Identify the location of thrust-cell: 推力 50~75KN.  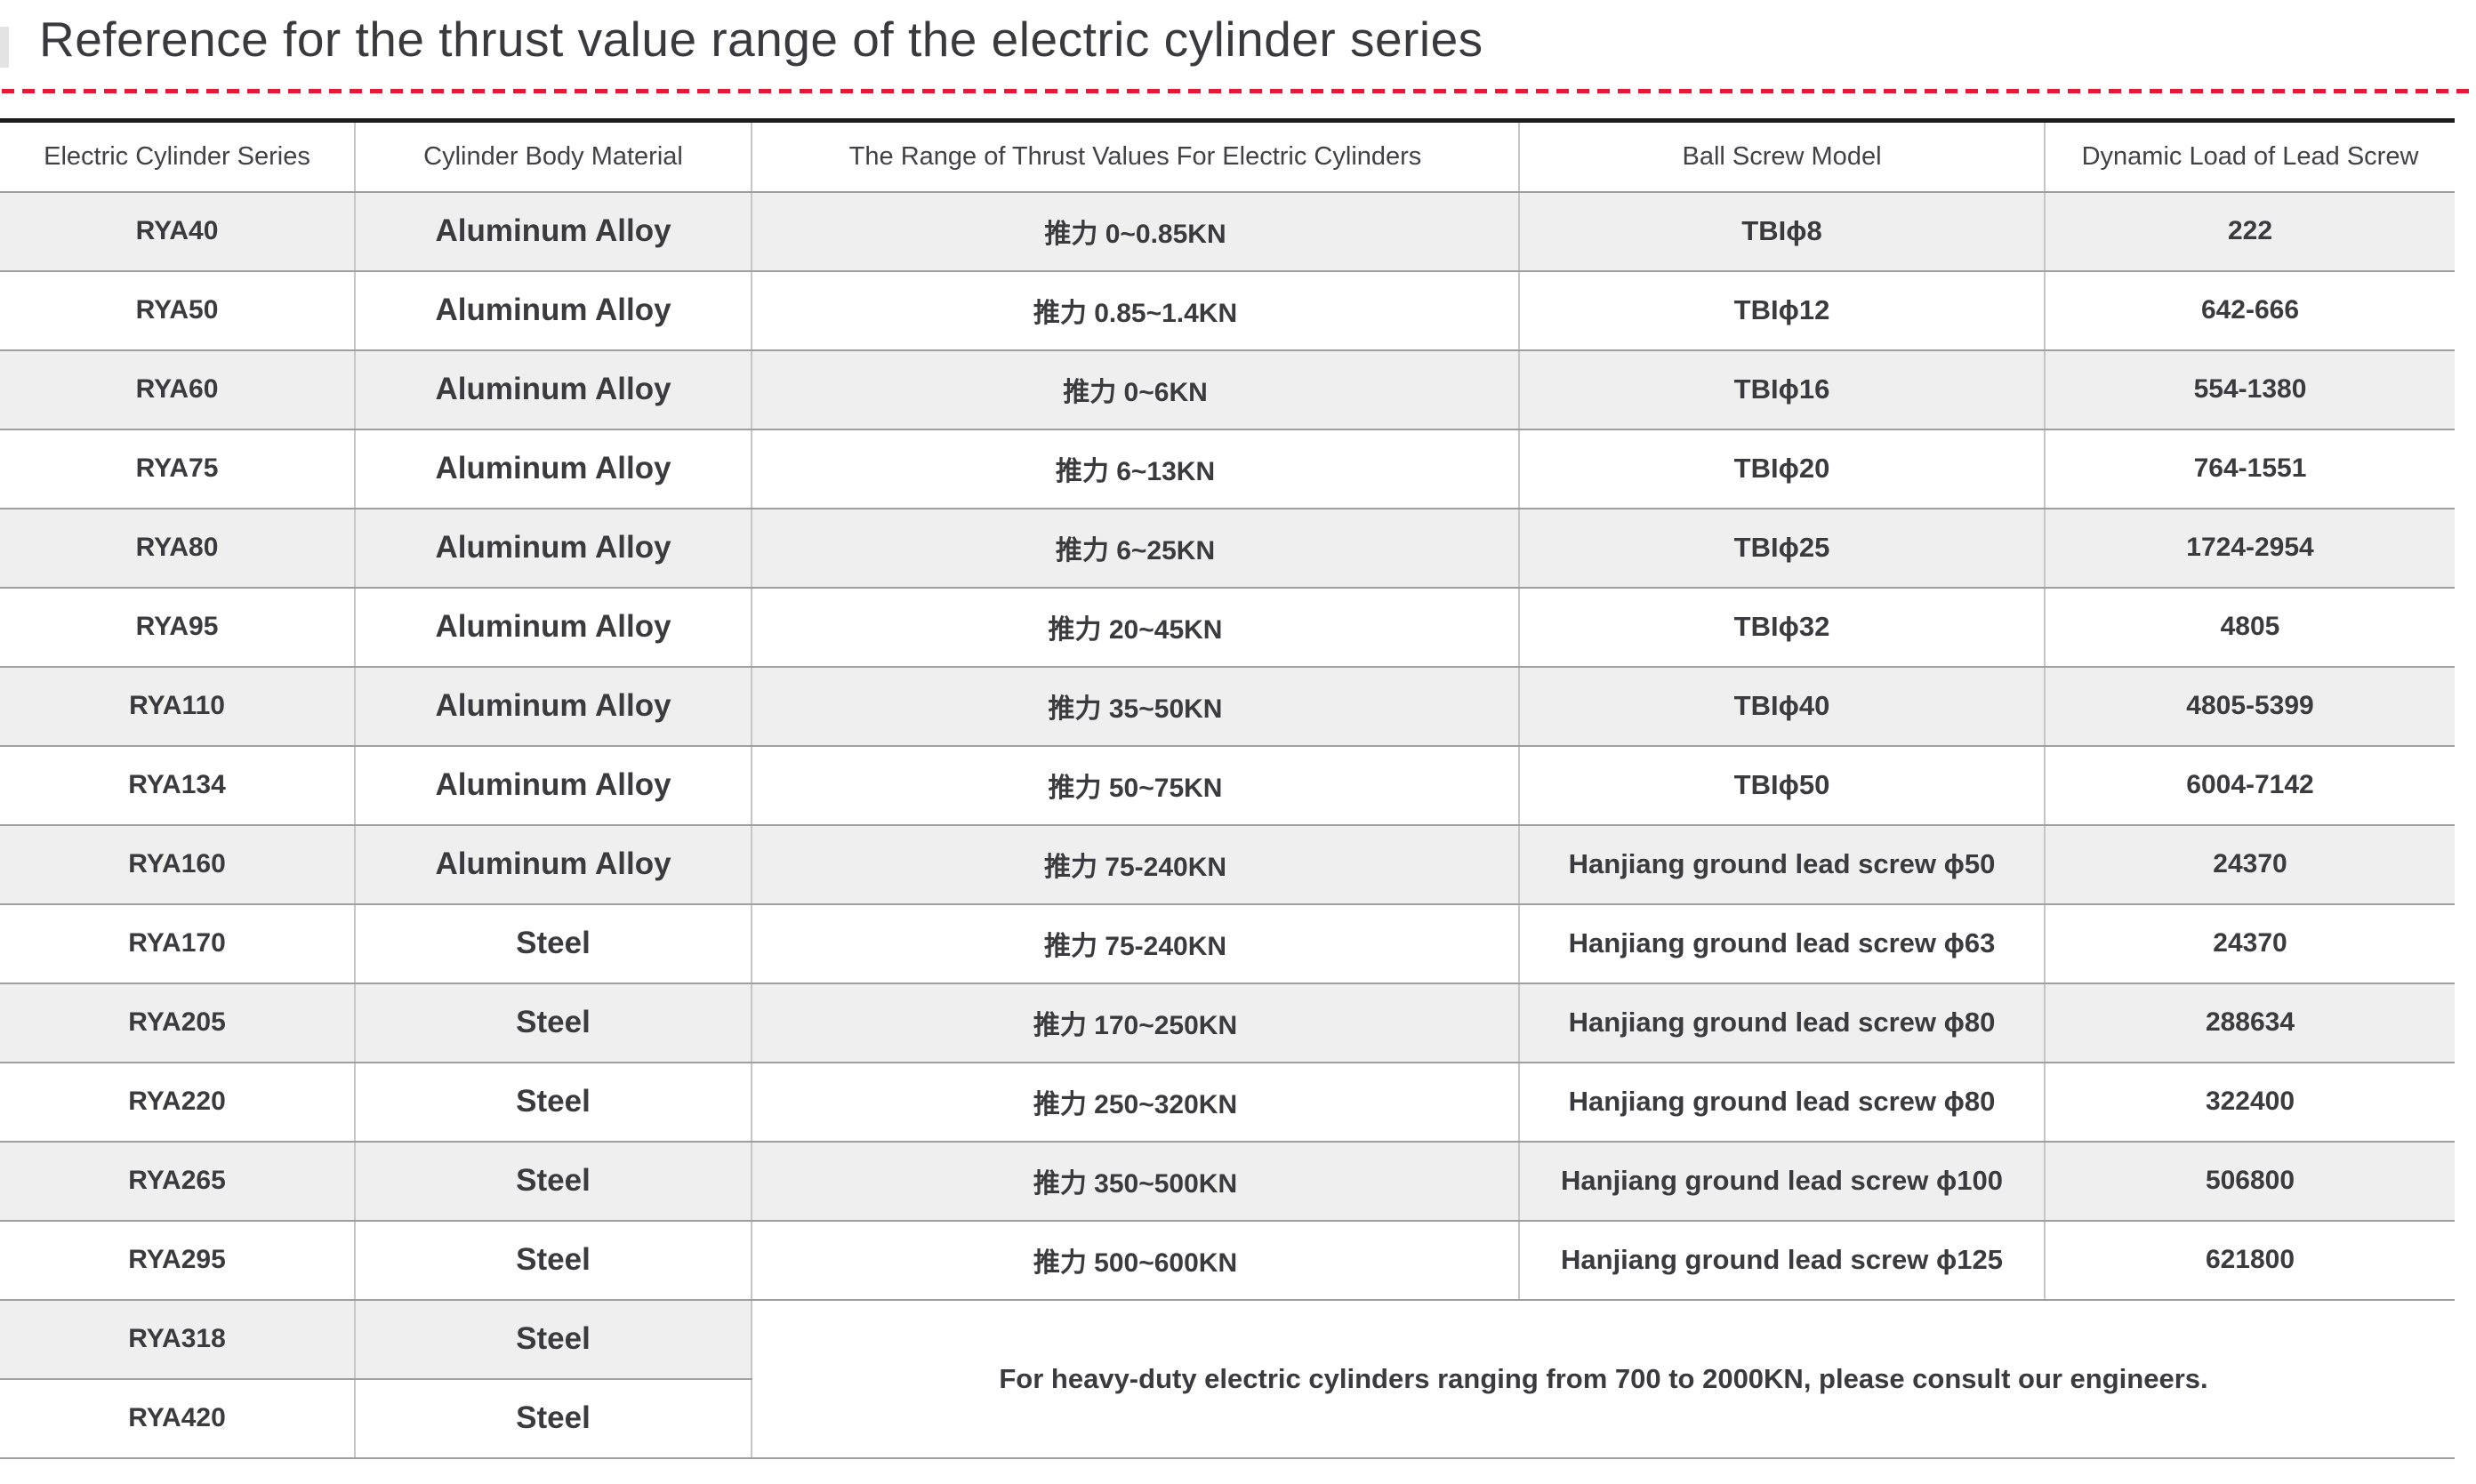
(1135, 785).